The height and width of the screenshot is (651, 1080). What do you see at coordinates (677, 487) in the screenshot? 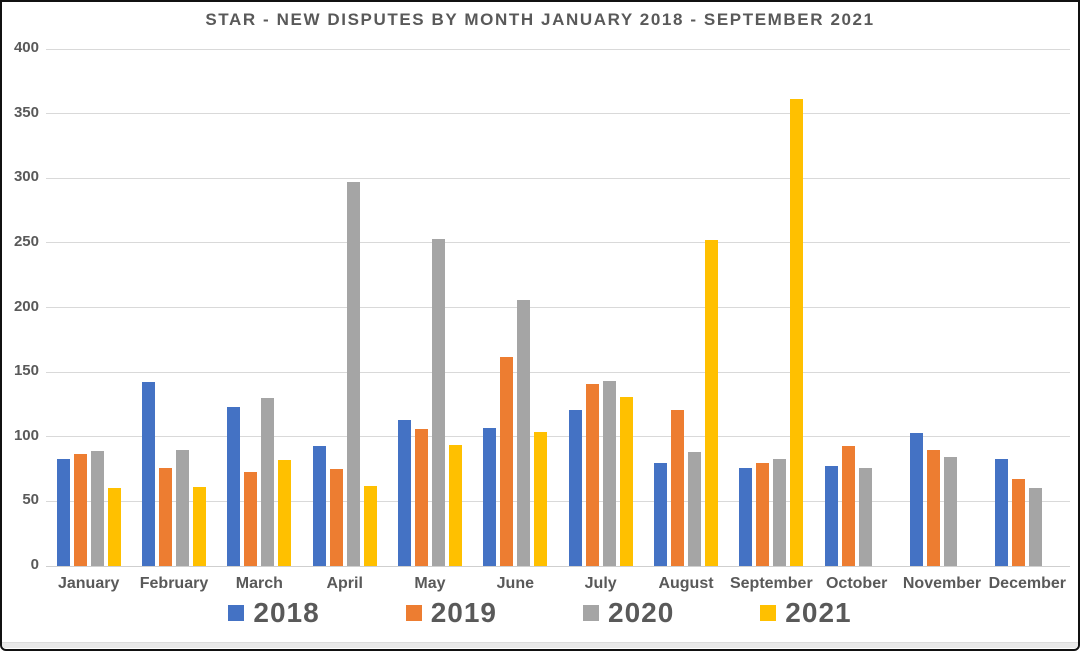
I see `bar-2019-august` at bounding box center [677, 487].